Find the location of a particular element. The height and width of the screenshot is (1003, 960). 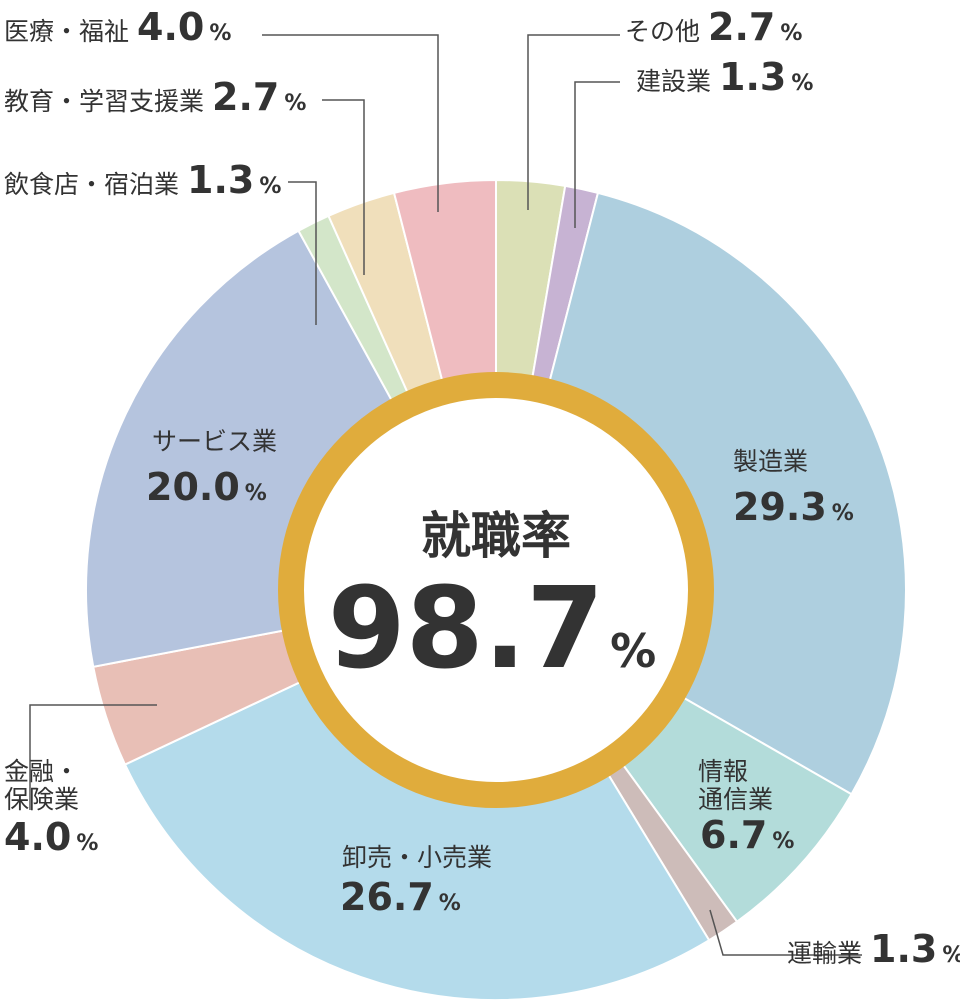

center-title: 就職率 is located at coordinates (496, 536).